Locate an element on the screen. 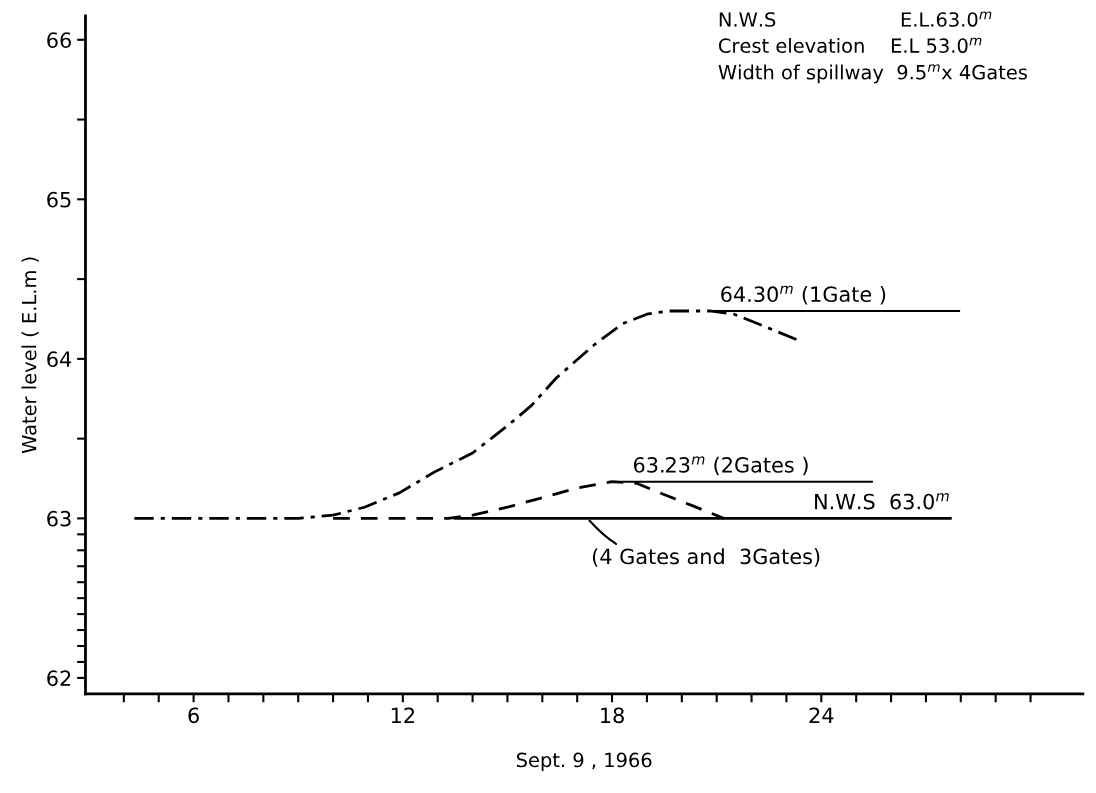 The height and width of the screenshot is (793, 1096). x-tick-label: 18 is located at coordinates (612, 715).